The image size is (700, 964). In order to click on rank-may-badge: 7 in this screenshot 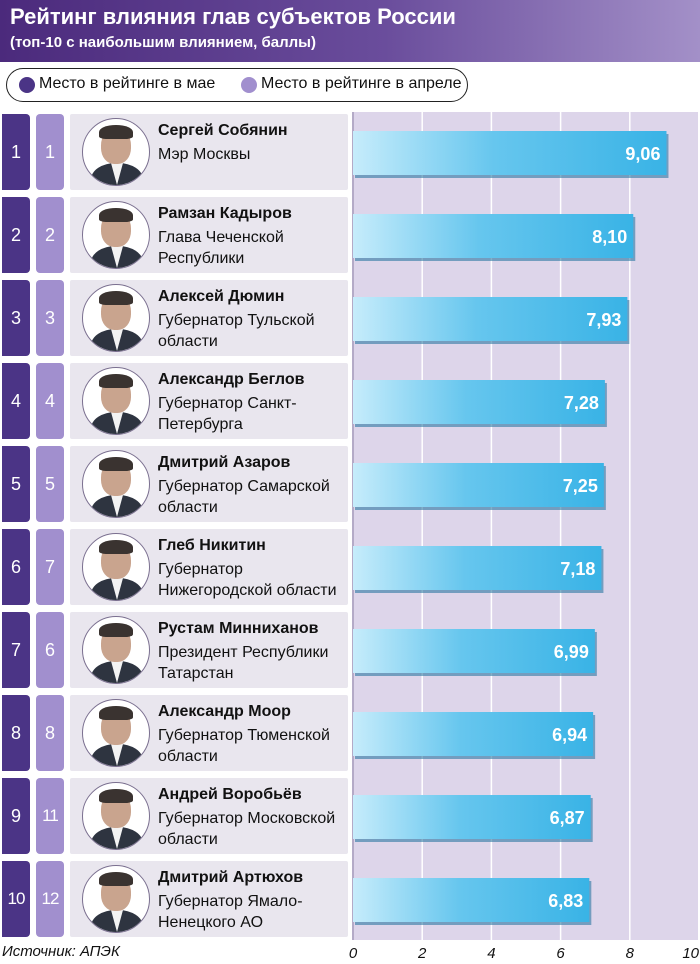, I will do `click(16, 650)`.